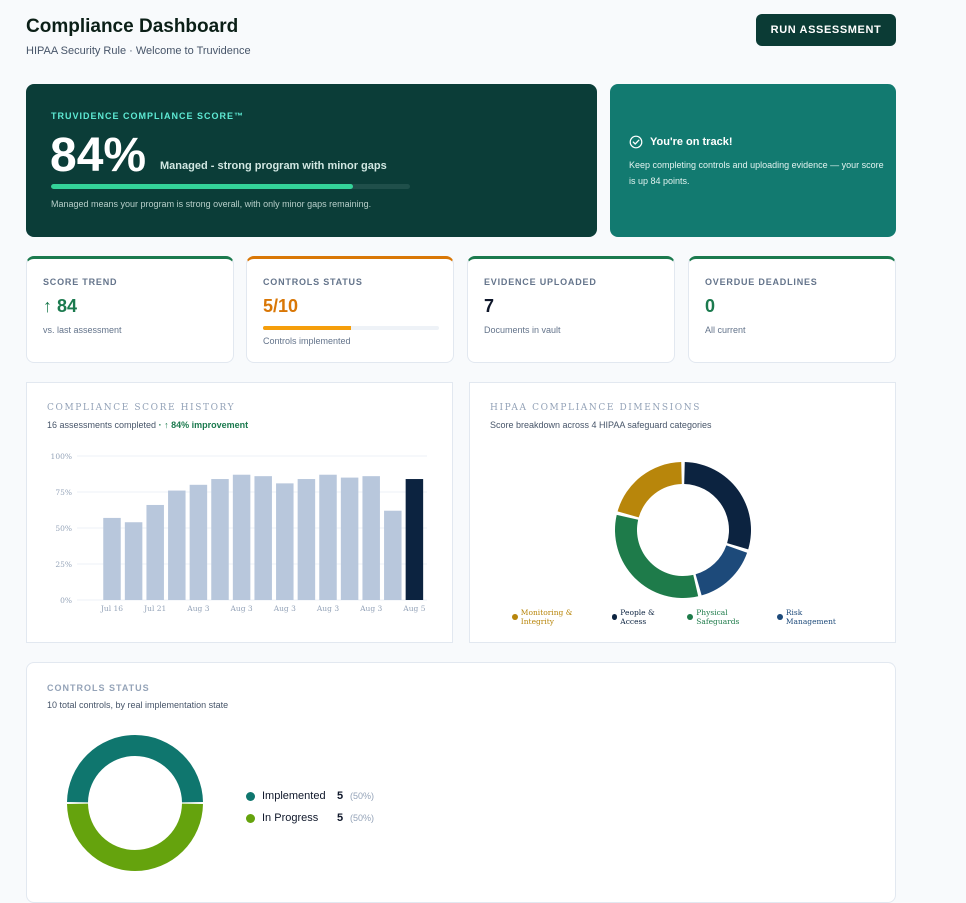  What do you see at coordinates (281, 306) in the screenshot?
I see `controls-status-value: 5/10` at bounding box center [281, 306].